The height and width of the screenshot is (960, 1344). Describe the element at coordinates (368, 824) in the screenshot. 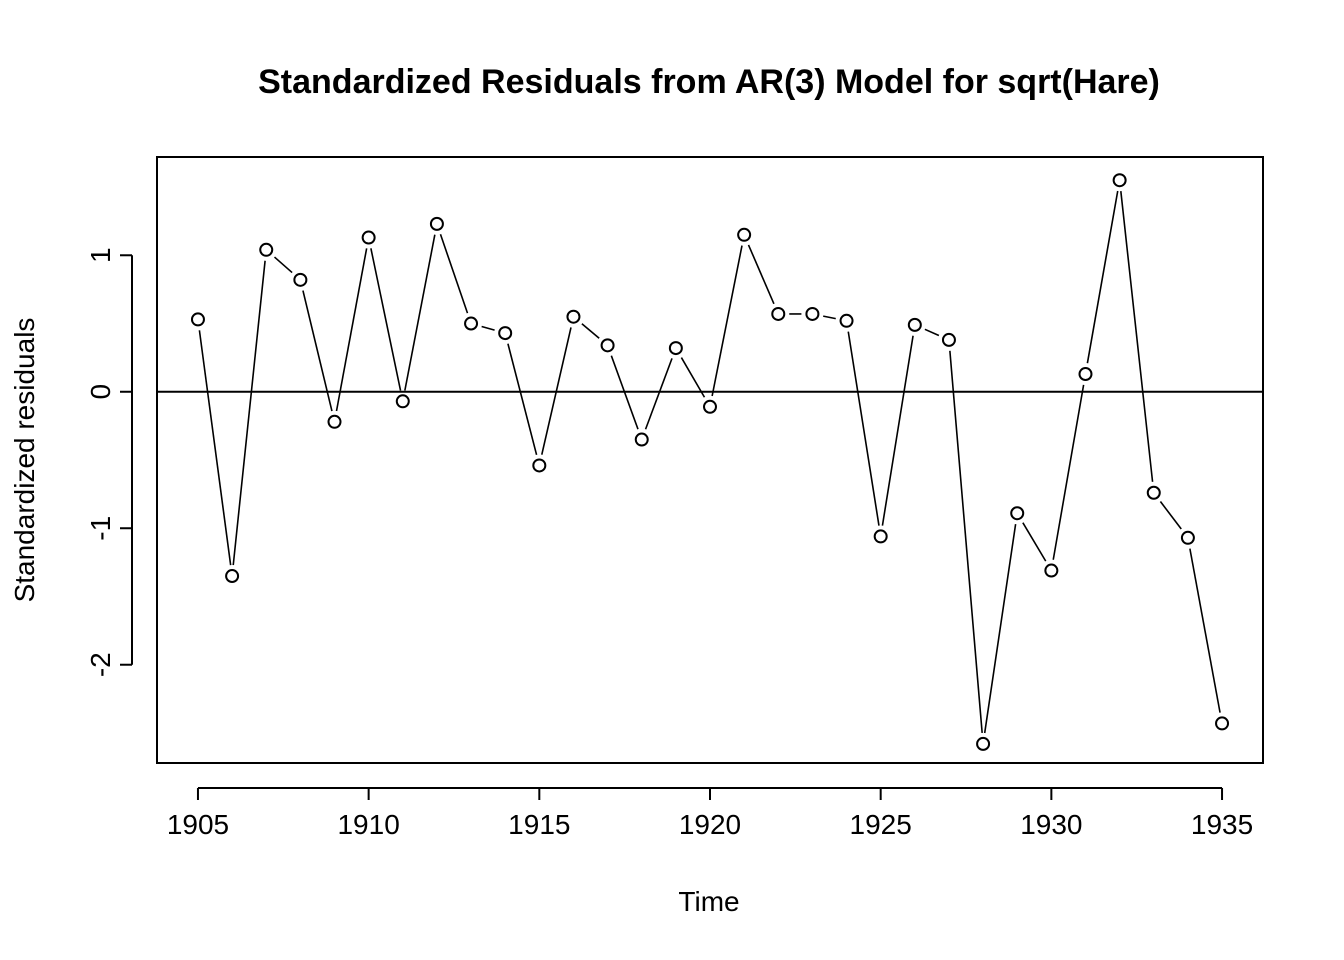

I see `x-tick-label: 1910` at that location.